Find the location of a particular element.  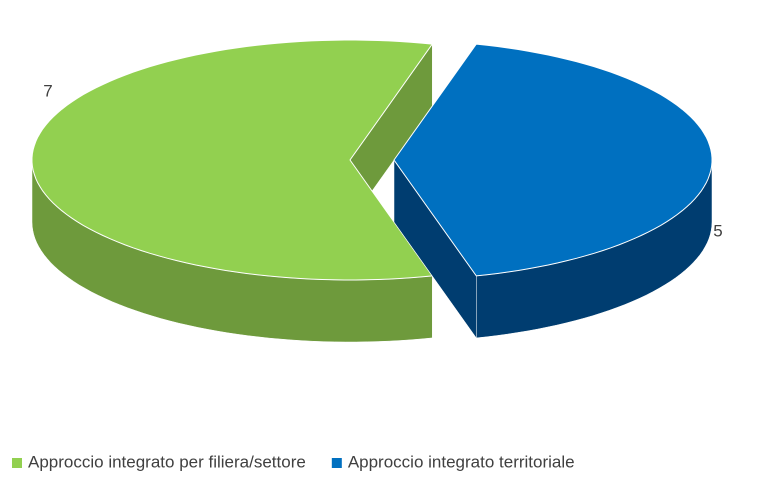

data-label: 5 is located at coordinates (717, 230).